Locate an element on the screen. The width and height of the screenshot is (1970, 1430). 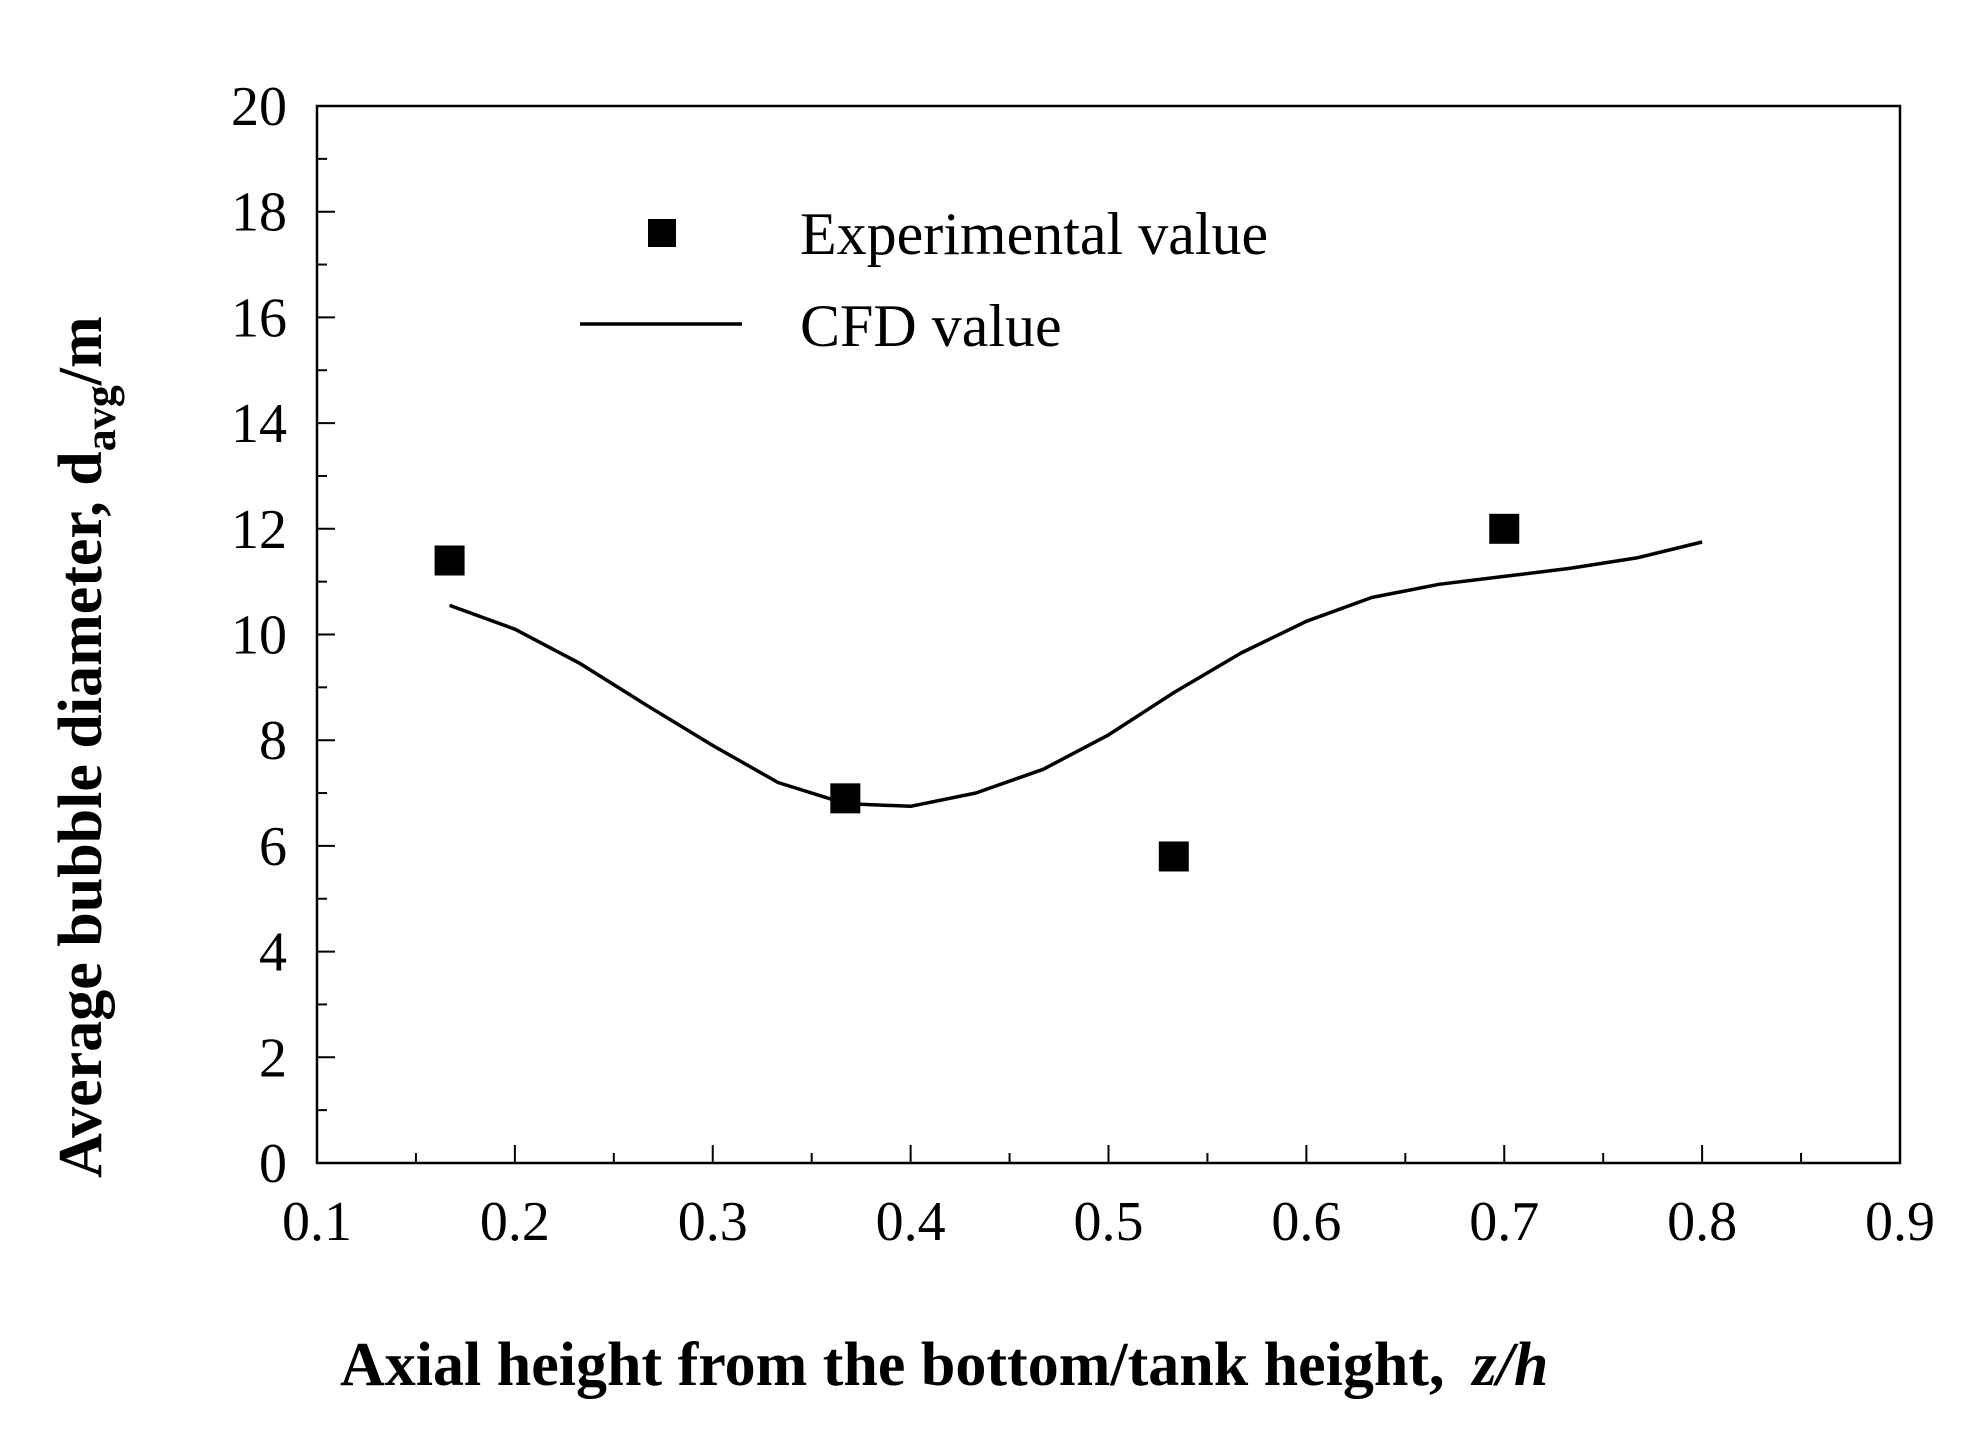
legend-marker-experimental is located at coordinates (662, 233).